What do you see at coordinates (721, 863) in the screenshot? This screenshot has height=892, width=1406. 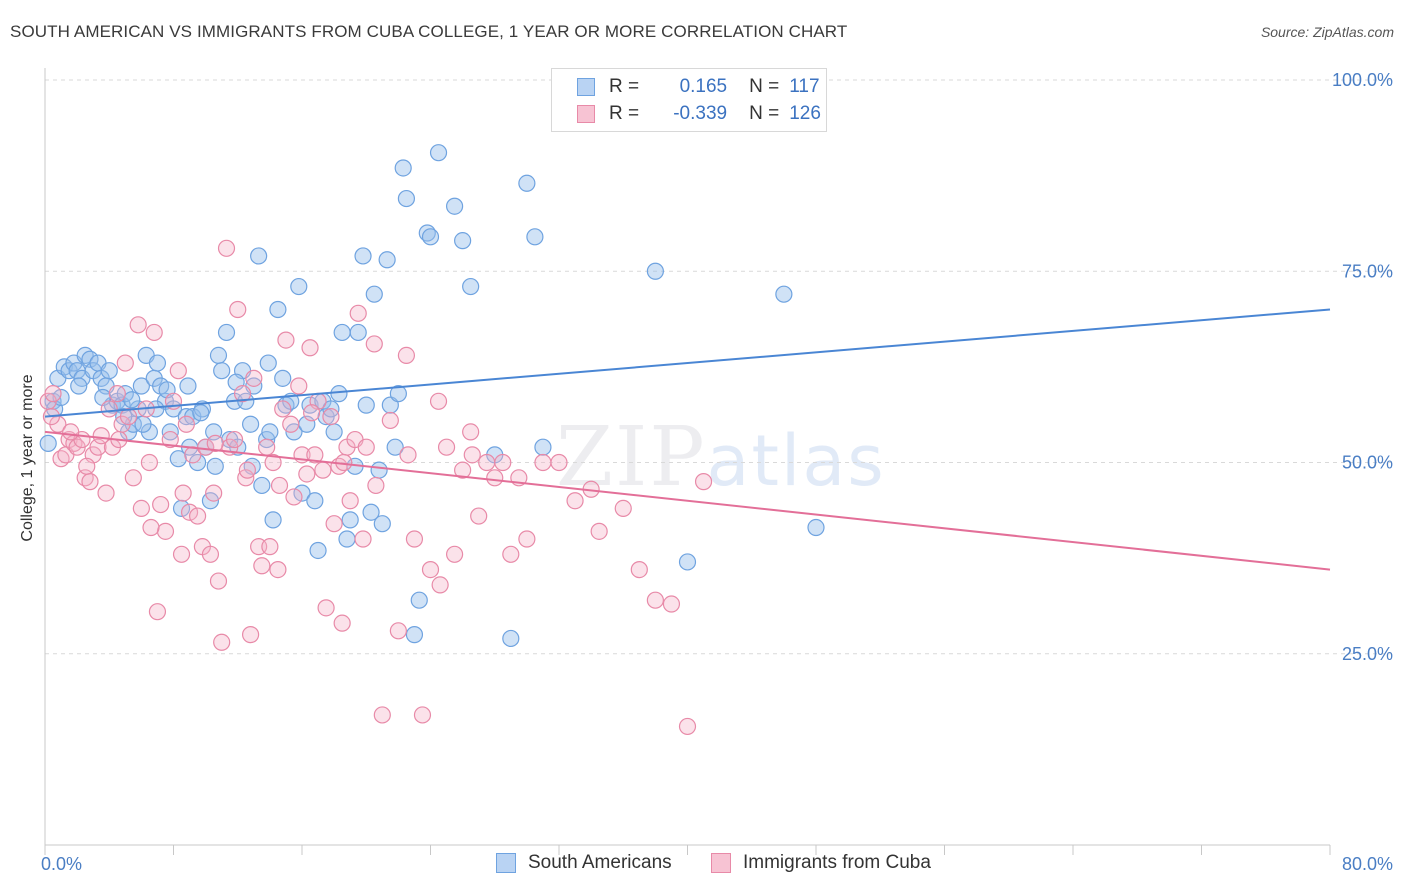 I see `bottom-legend-swatch-immigrants-from-cuba` at bounding box center [721, 863].